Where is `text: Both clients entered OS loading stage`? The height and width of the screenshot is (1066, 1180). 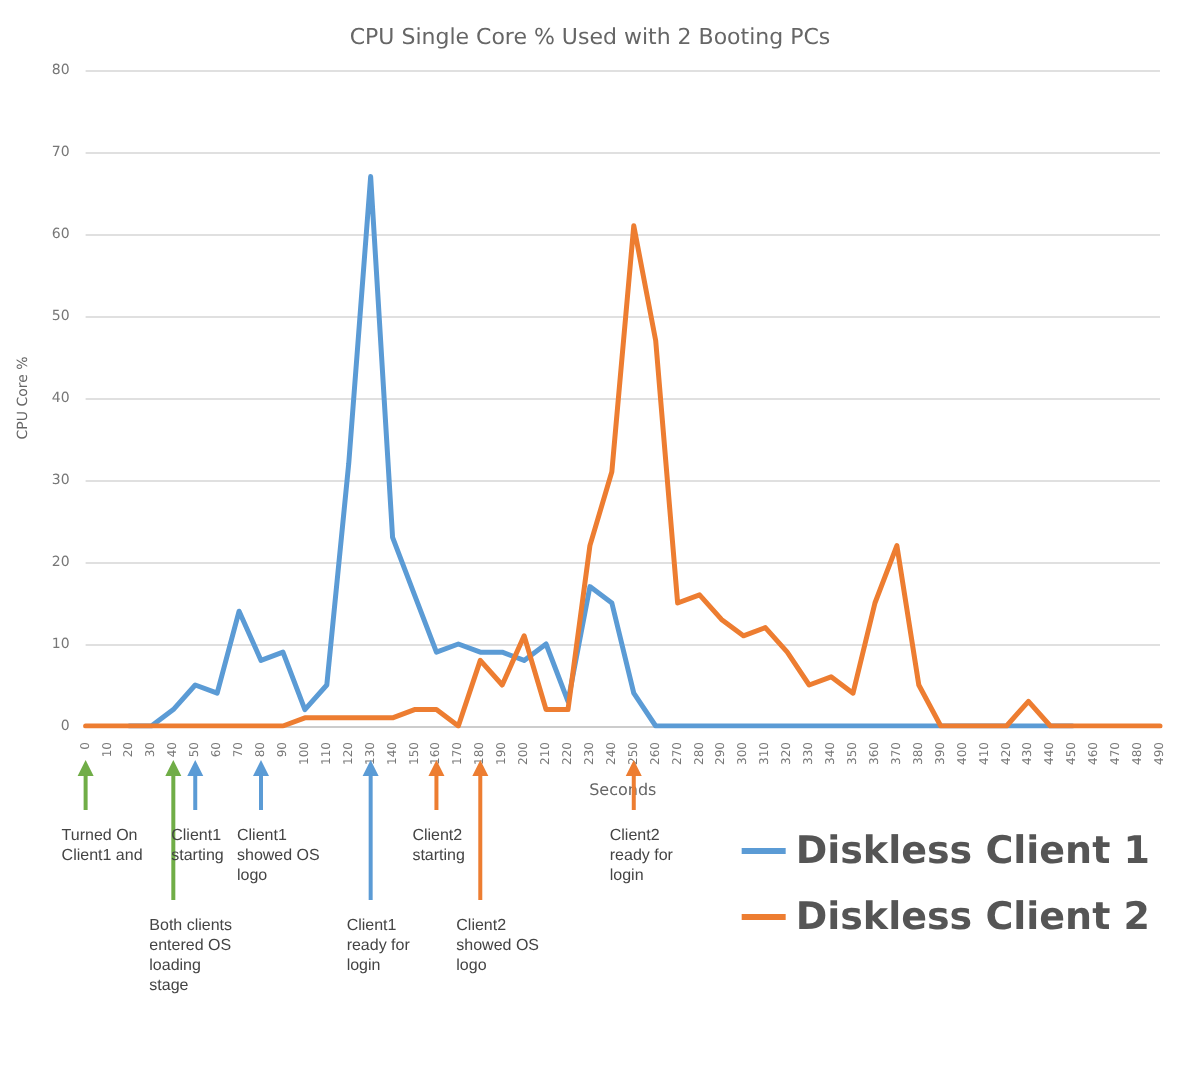 text: Both clients entered OS loading stage is located at coordinates (192, 956).